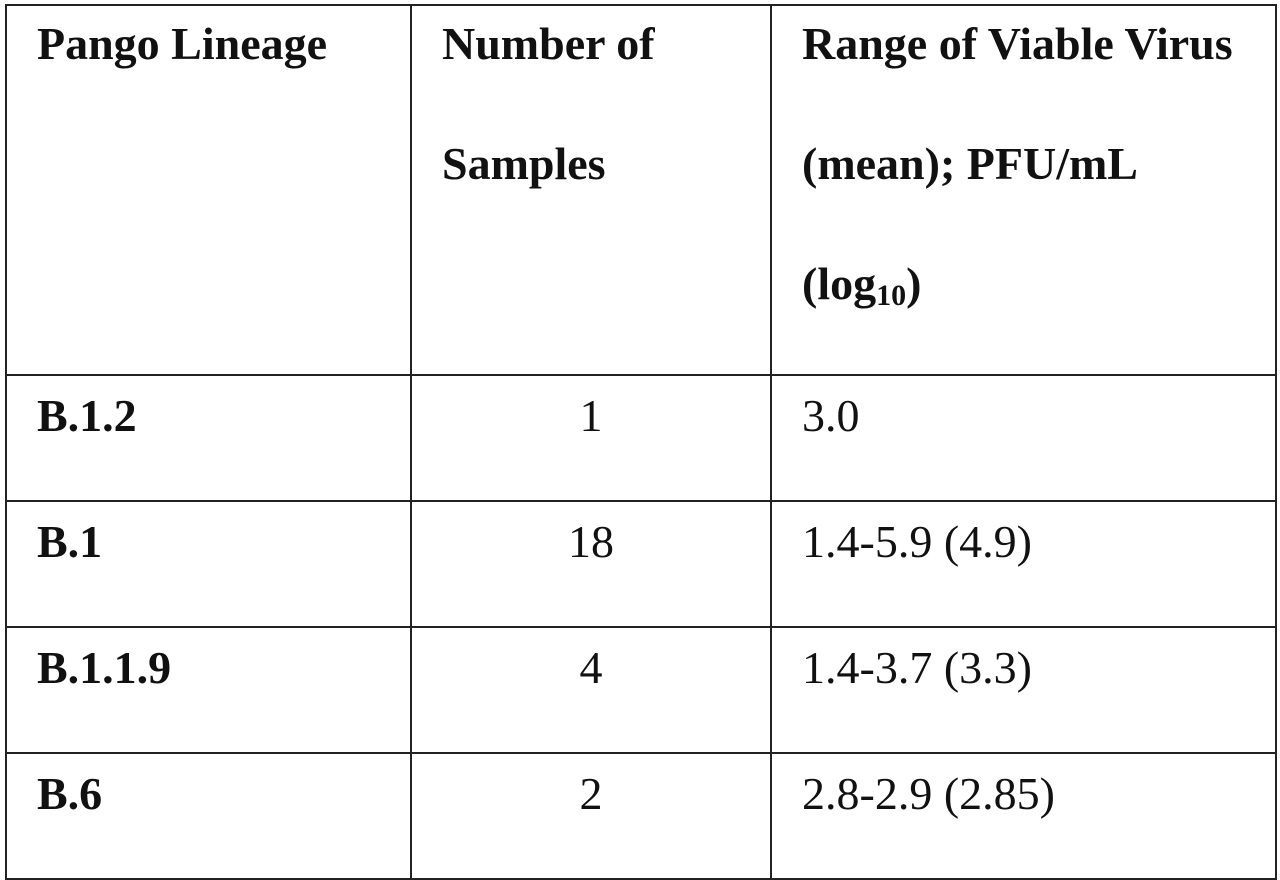 The image size is (1280, 880). Describe the element at coordinates (1023, 690) in the screenshot. I see `table-cell: 1.4-3.7 (3.3)` at that location.